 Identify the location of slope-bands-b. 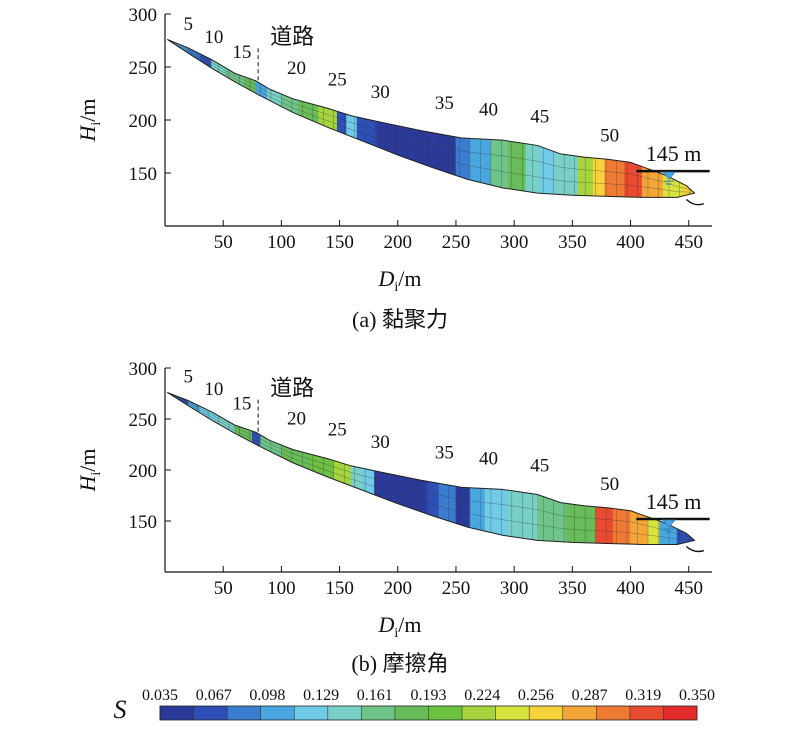
(431, 468).